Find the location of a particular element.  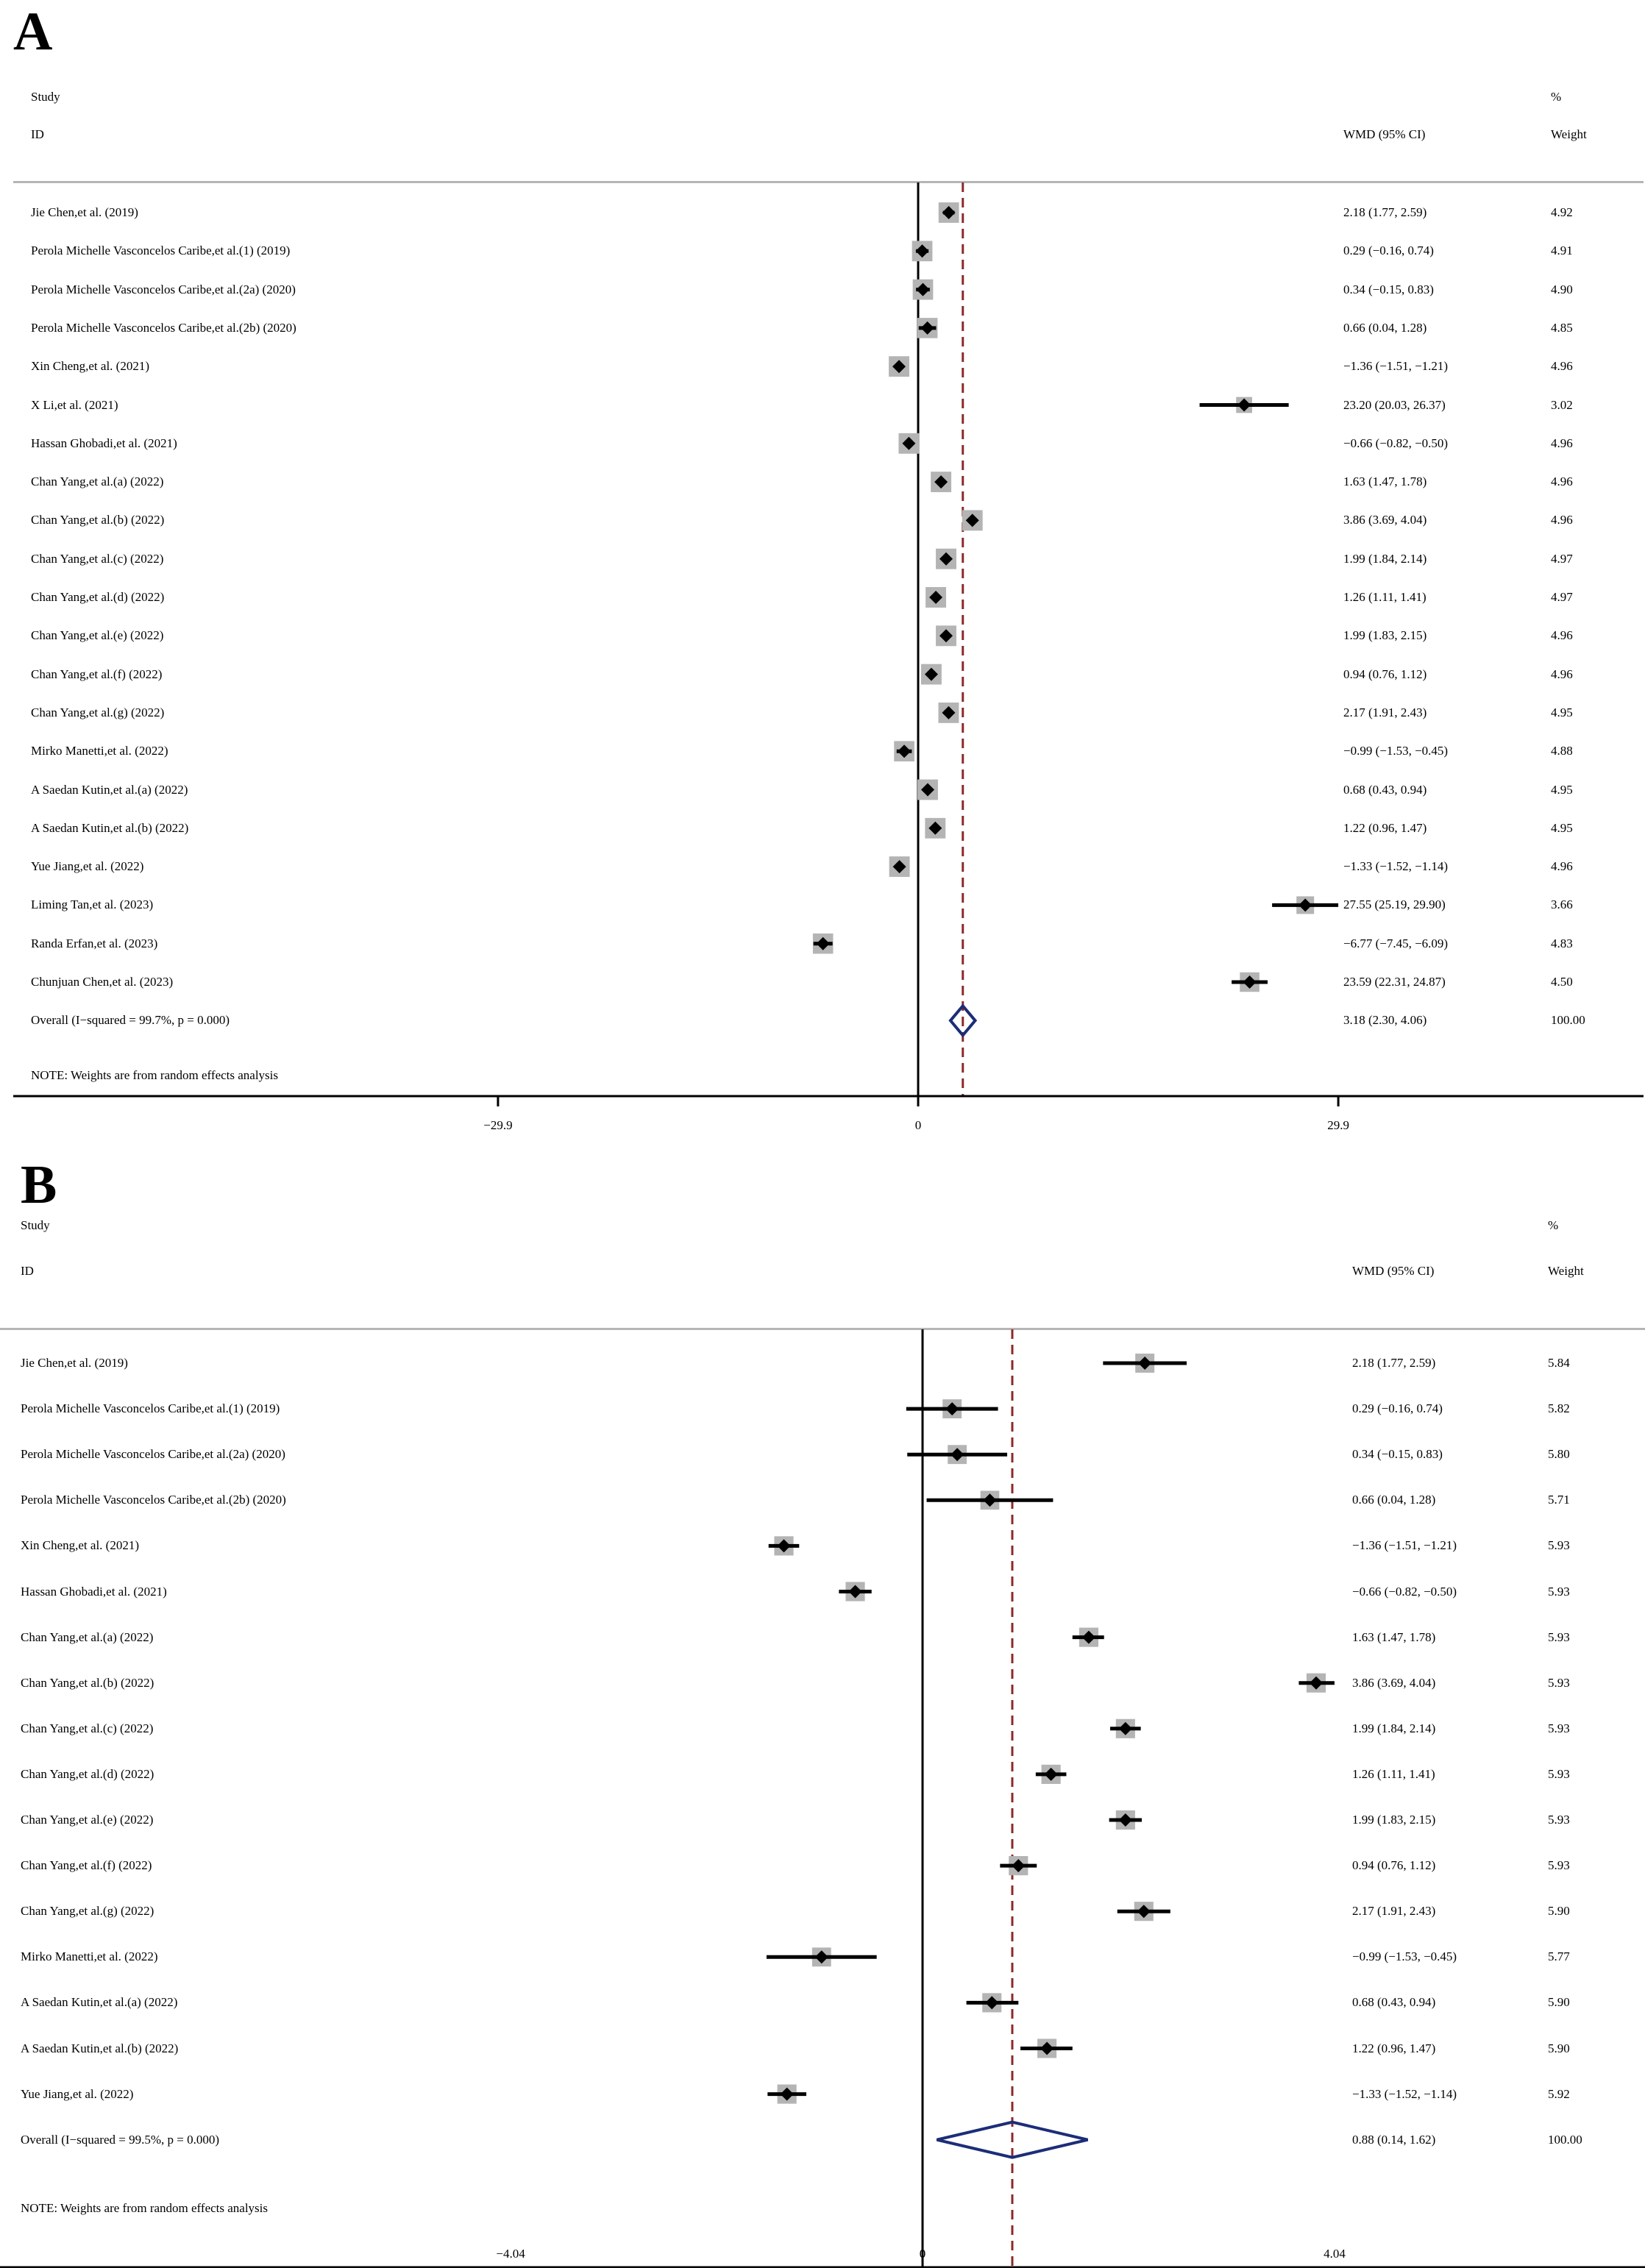

study-weight: 4.91 is located at coordinates (1562, 251).